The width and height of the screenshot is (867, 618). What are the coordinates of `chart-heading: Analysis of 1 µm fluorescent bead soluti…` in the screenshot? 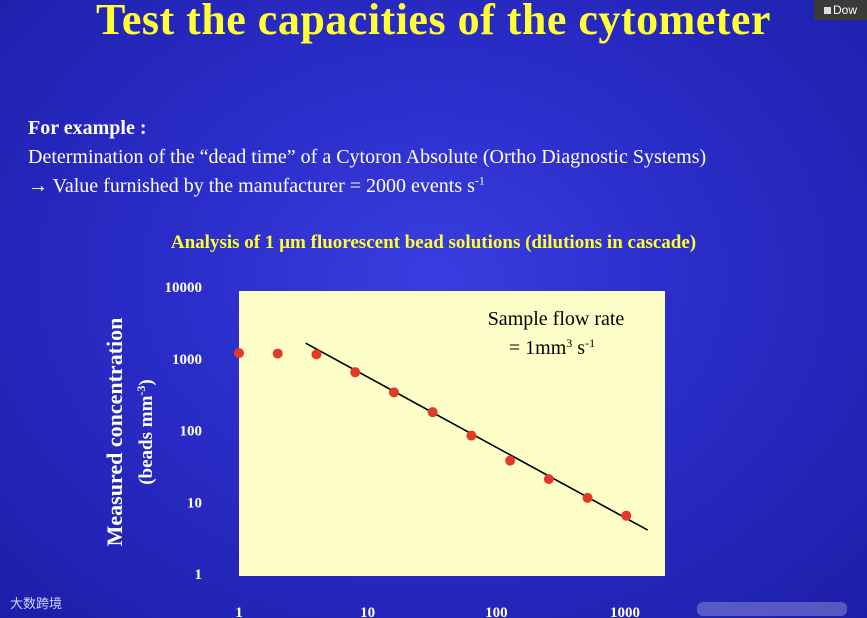 It's located at (433, 242).